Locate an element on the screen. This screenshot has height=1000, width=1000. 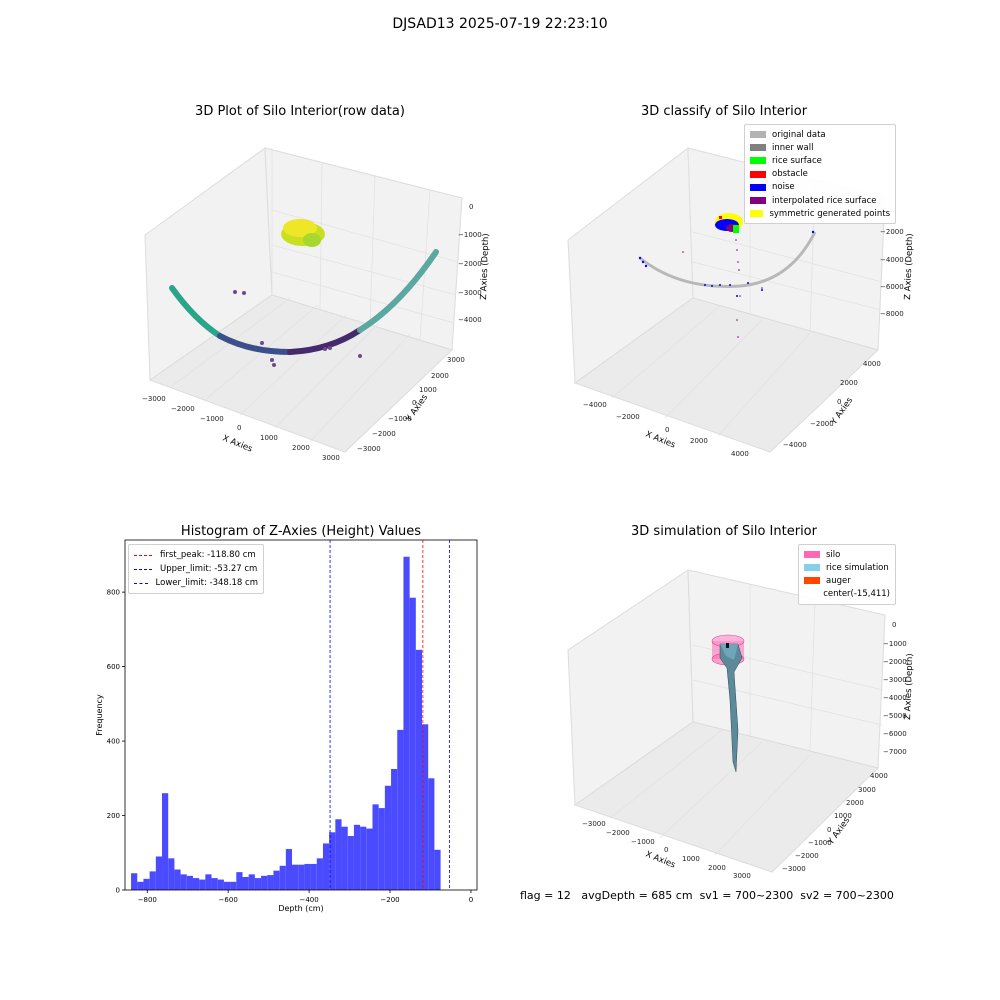
legend-item: rice simulation is located at coordinates (847, 567).